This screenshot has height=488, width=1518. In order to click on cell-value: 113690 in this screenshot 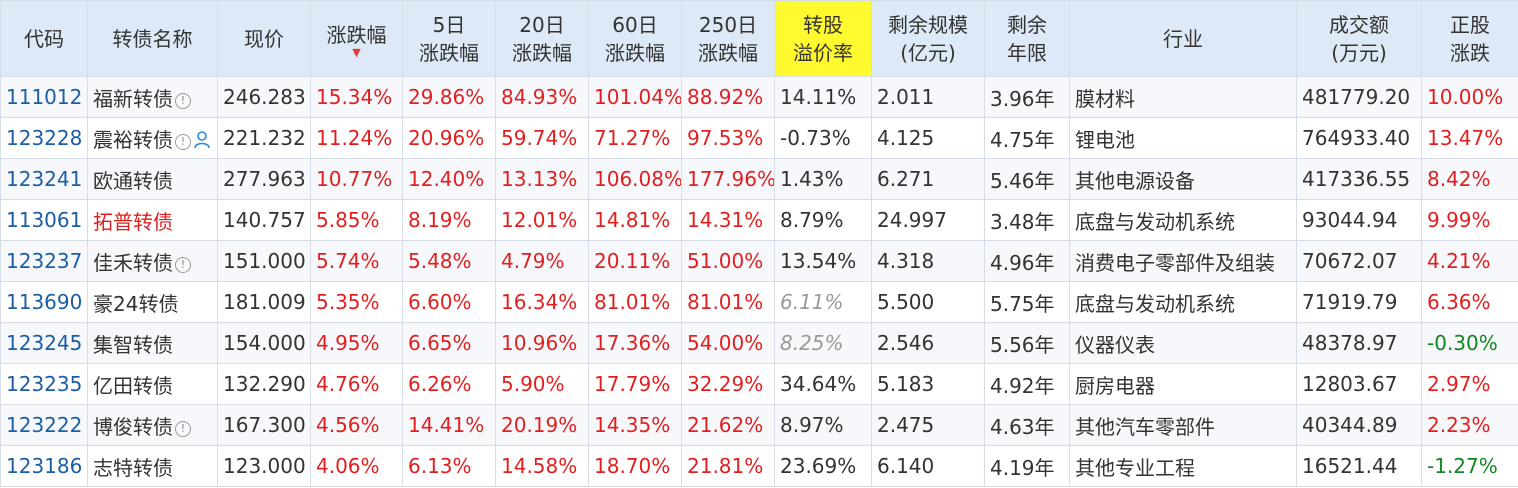, I will do `click(44, 302)`.